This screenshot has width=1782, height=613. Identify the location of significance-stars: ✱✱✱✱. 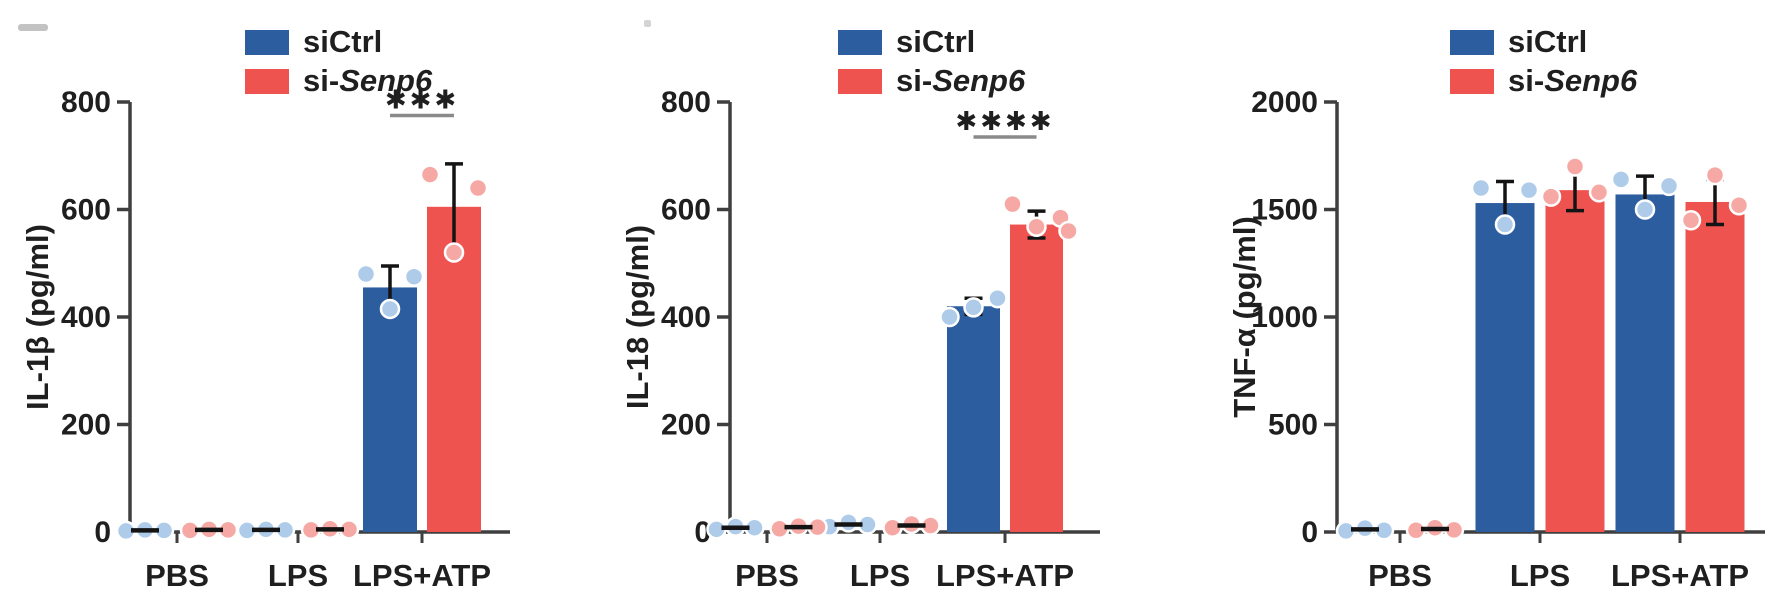
(1004, 121).